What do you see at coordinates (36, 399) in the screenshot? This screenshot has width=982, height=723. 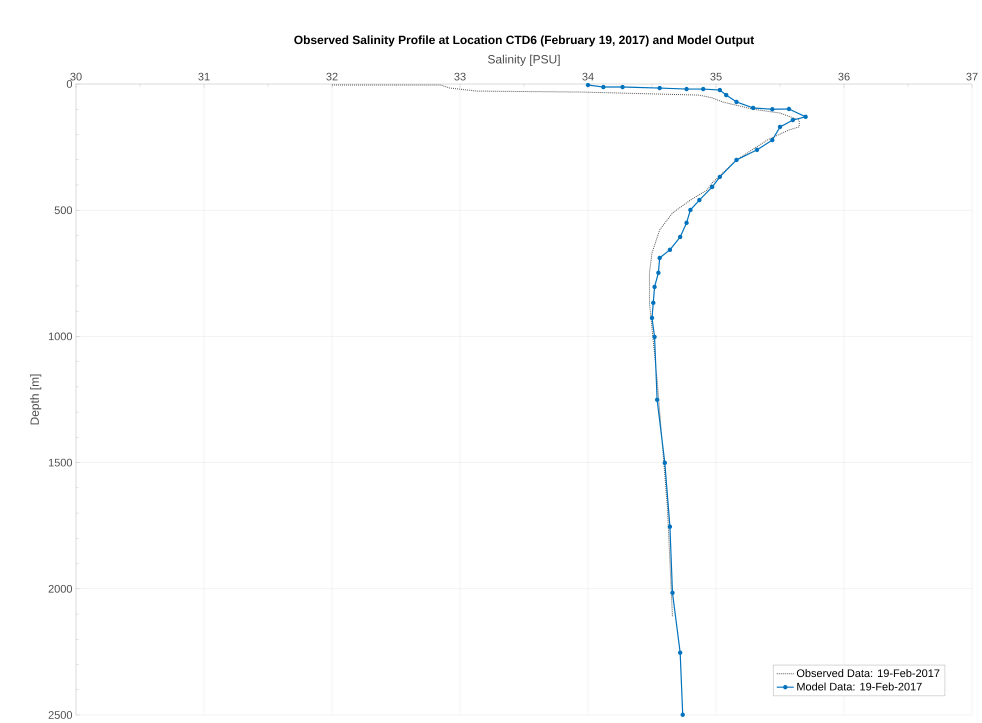 I see `y-axis-title: Depth [m]` at bounding box center [36, 399].